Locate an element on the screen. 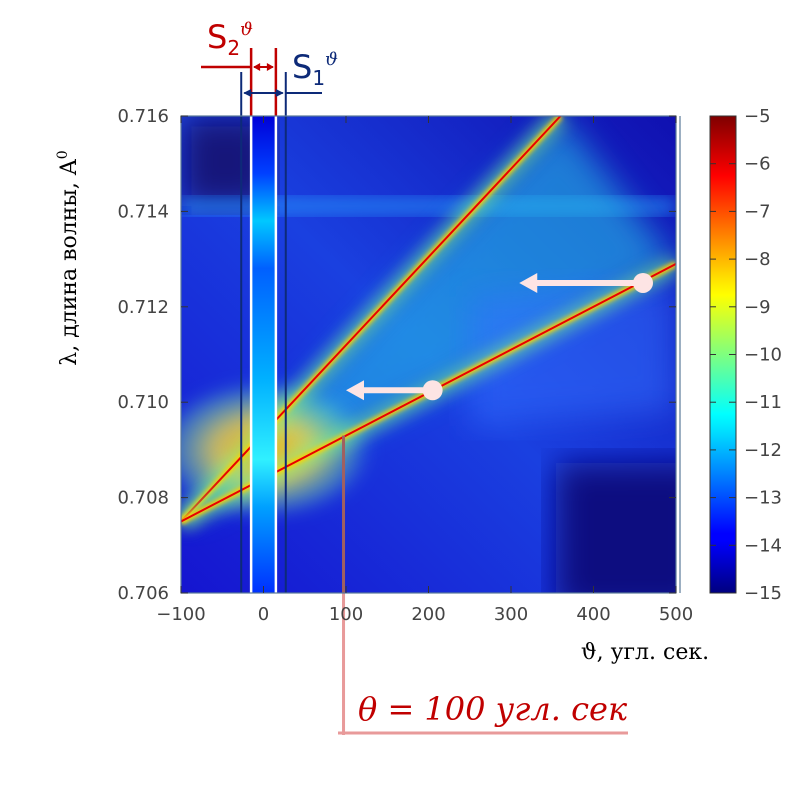 The image size is (797, 811). y-tick-label: 0.716 is located at coordinates (143, 116).